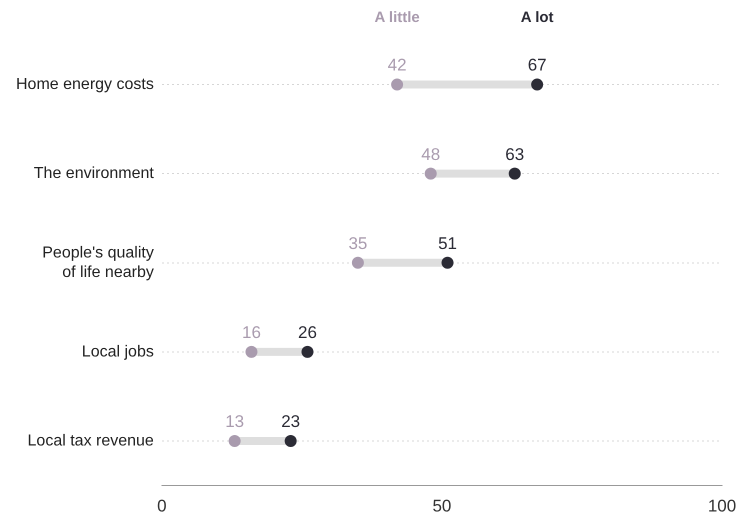 Image resolution: width=744 pixels, height=524 pixels. Describe the element at coordinates (514, 154) in the screenshot. I see `data-label: 63` at that location.